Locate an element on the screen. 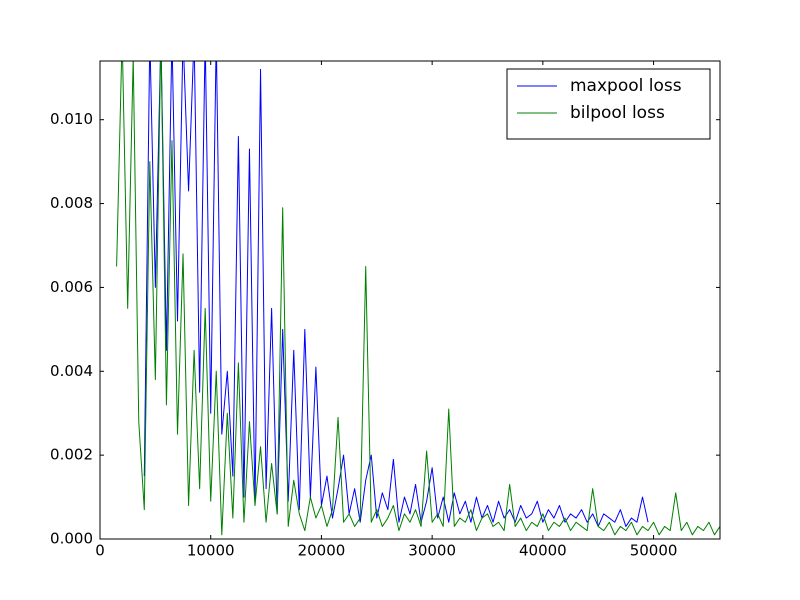 The image size is (800, 600). x-tick-label: 30000 is located at coordinates (432, 551).